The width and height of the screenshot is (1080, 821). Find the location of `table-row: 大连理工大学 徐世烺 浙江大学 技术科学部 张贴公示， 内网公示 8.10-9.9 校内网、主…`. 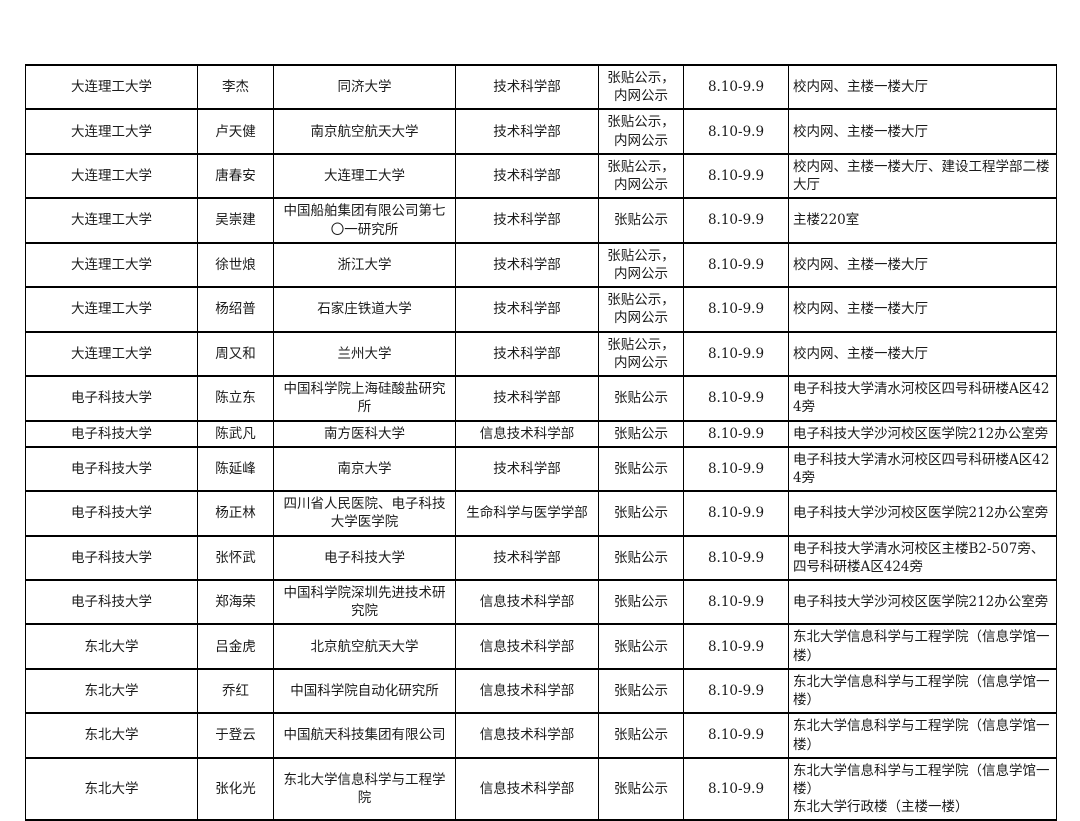

table-row: 大连理工大学 徐世烺 浙江大学 技术科学部 张贴公示， 内网公示 8.10-9.9 校内网、主… is located at coordinates (541, 265).